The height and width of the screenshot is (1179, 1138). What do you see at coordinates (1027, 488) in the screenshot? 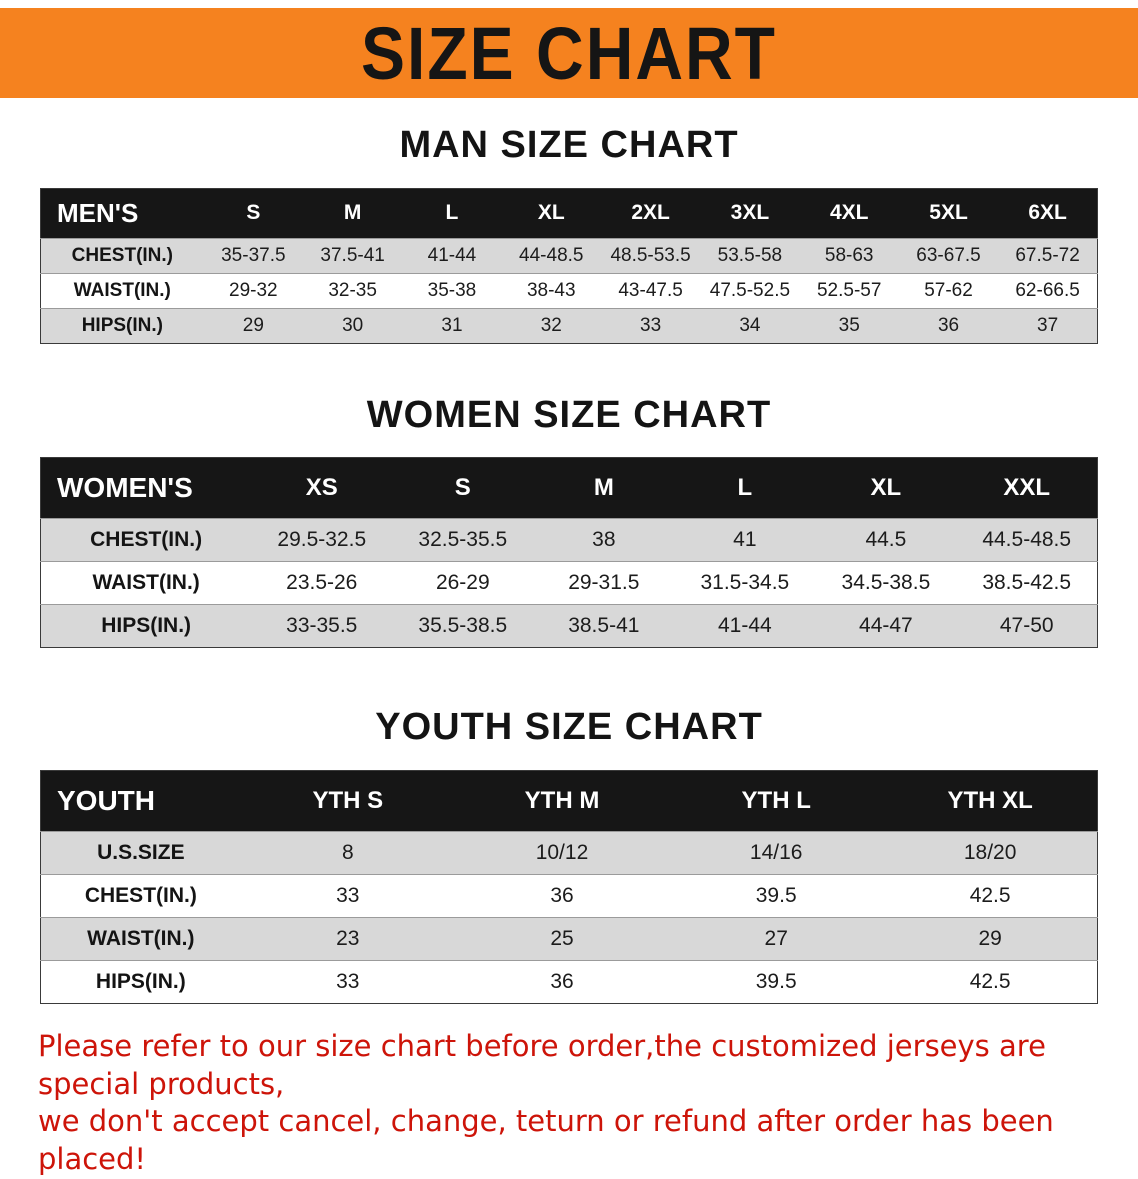
I see `women-size-header-5: XXL` at bounding box center [1027, 488].